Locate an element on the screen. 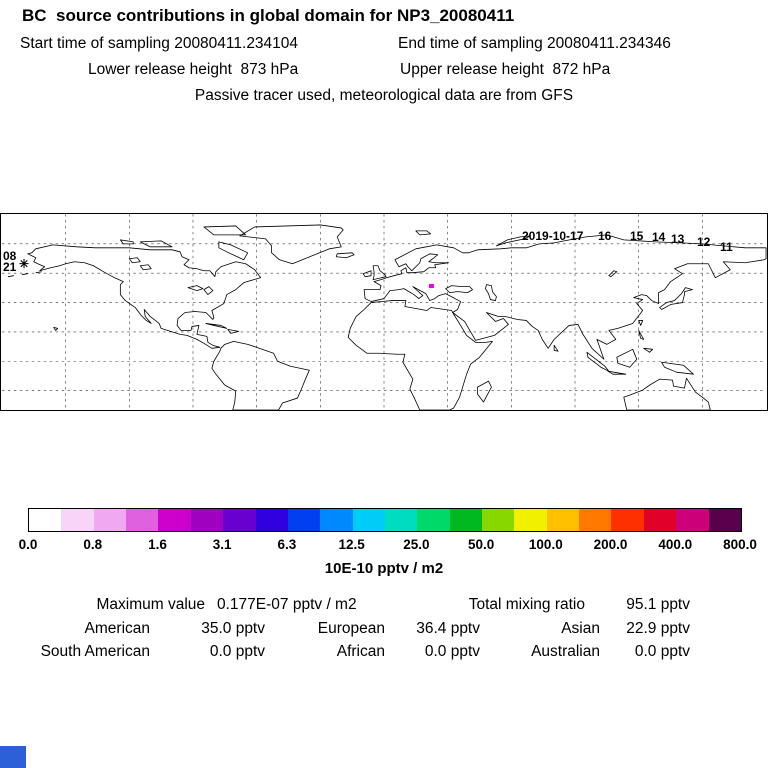 This screenshot has width=768, height=768. colorbar-tick-label: 800.0 is located at coordinates (740, 544).